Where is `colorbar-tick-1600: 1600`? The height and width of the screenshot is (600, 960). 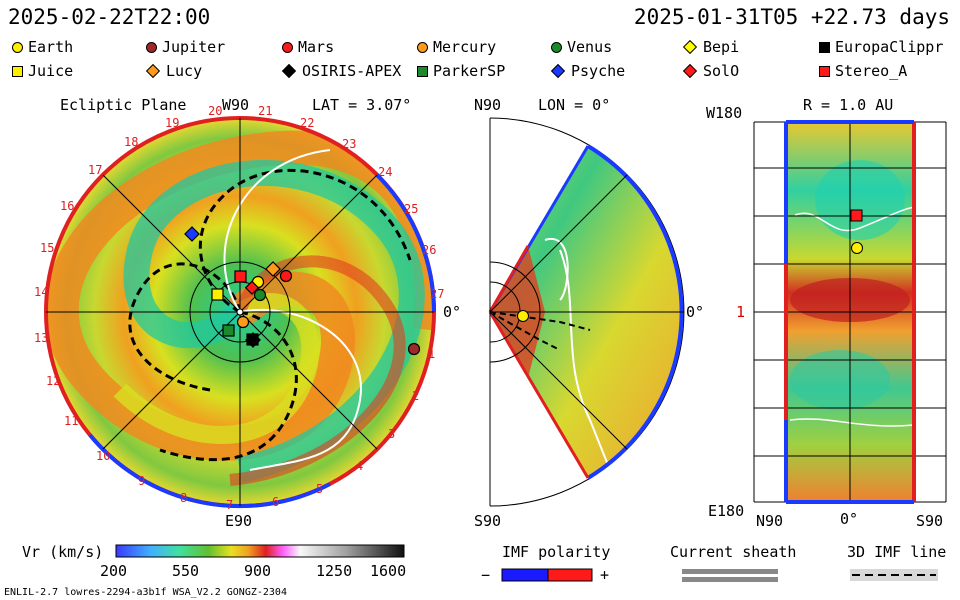 colorbar-tick-1600: 1600 is located at coordinates (388, 571).